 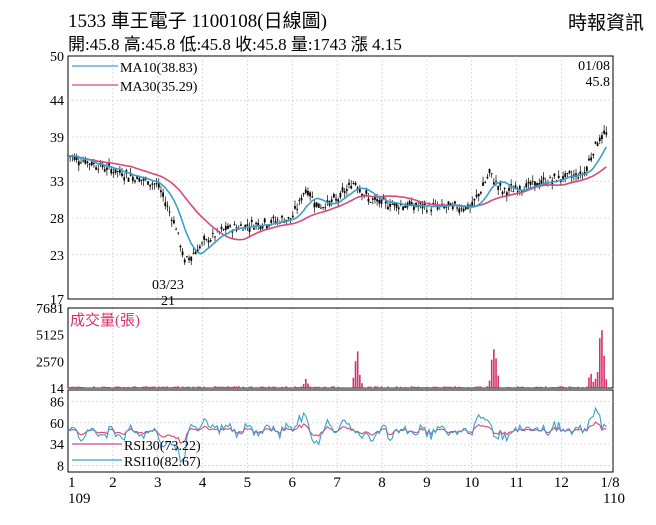 What do you see at coordinates (50, 309) in the screenshot?
I see `volume-y-tick-label: 7681` at bounding box center [50, 309].